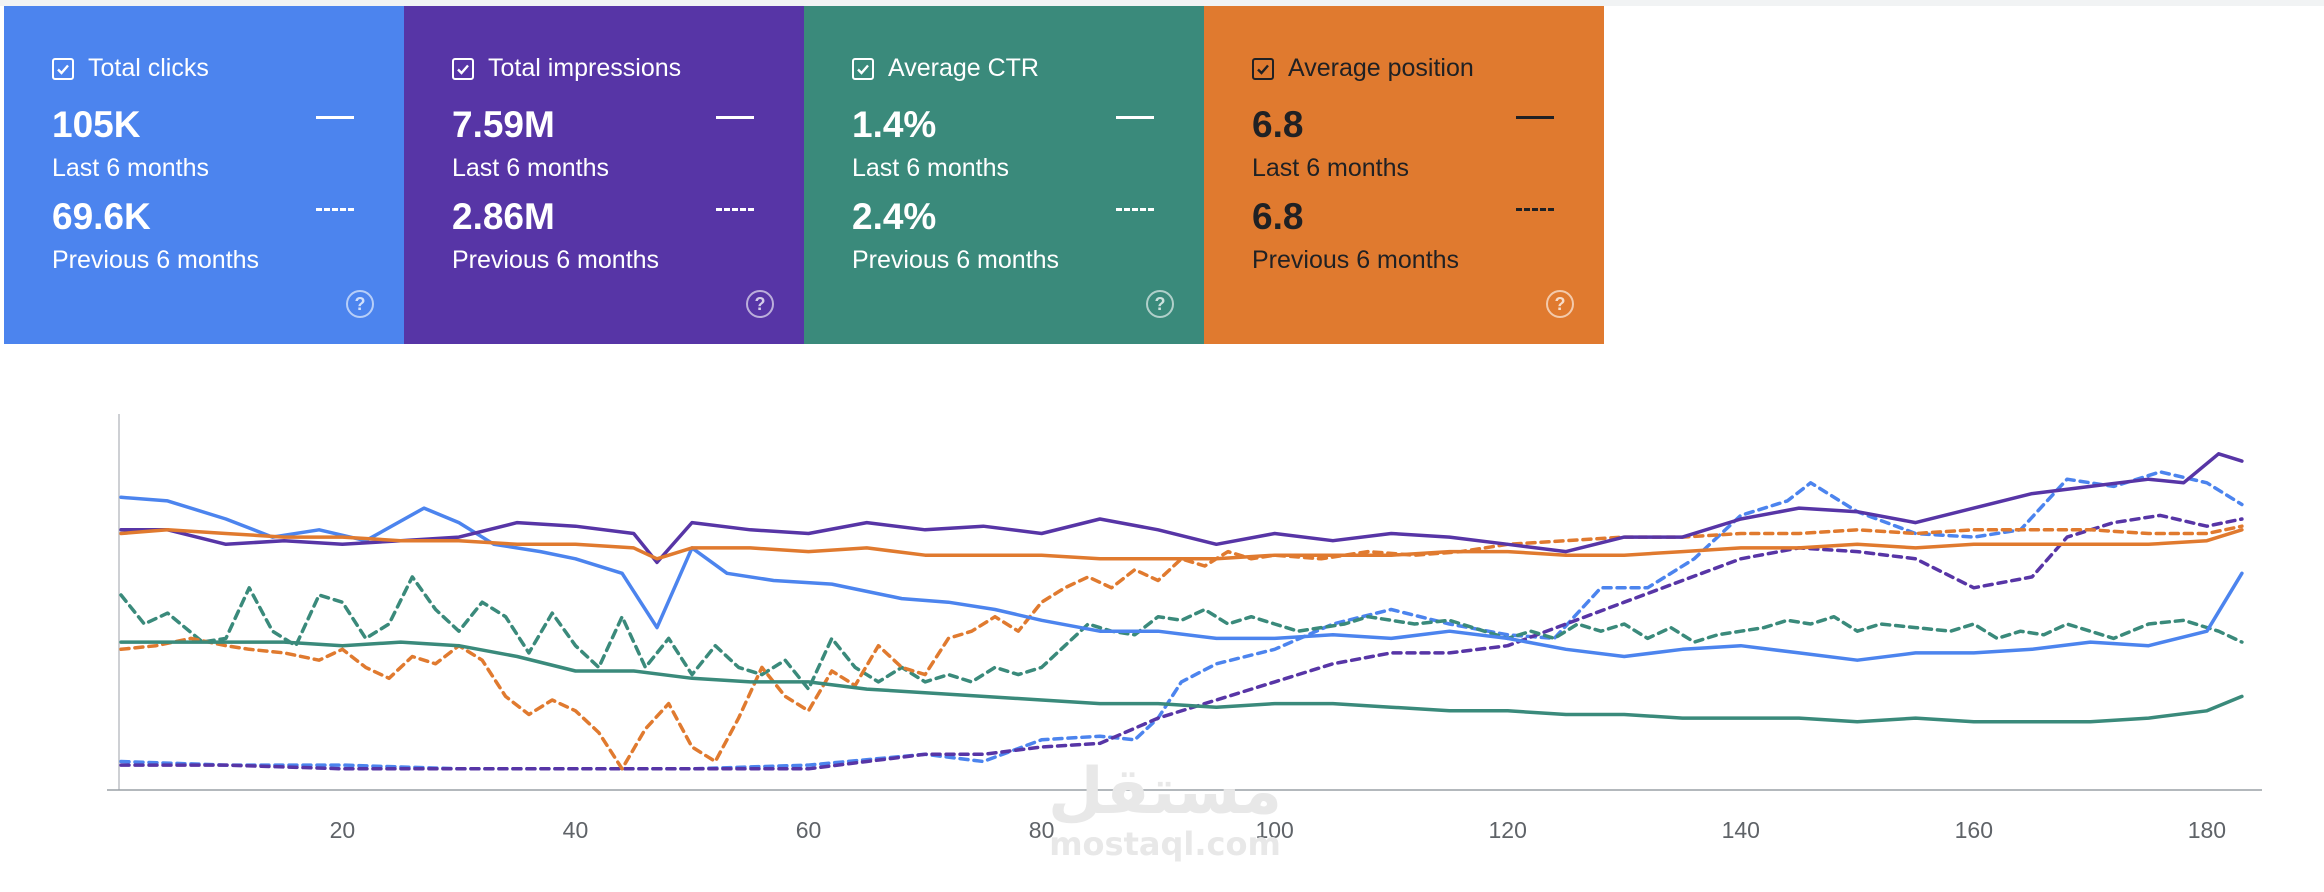  What do you see at coordinates (1274, 830) in the screenshot?
I see `x-tick-label-100: 100` at bounding box center [1274, 830].